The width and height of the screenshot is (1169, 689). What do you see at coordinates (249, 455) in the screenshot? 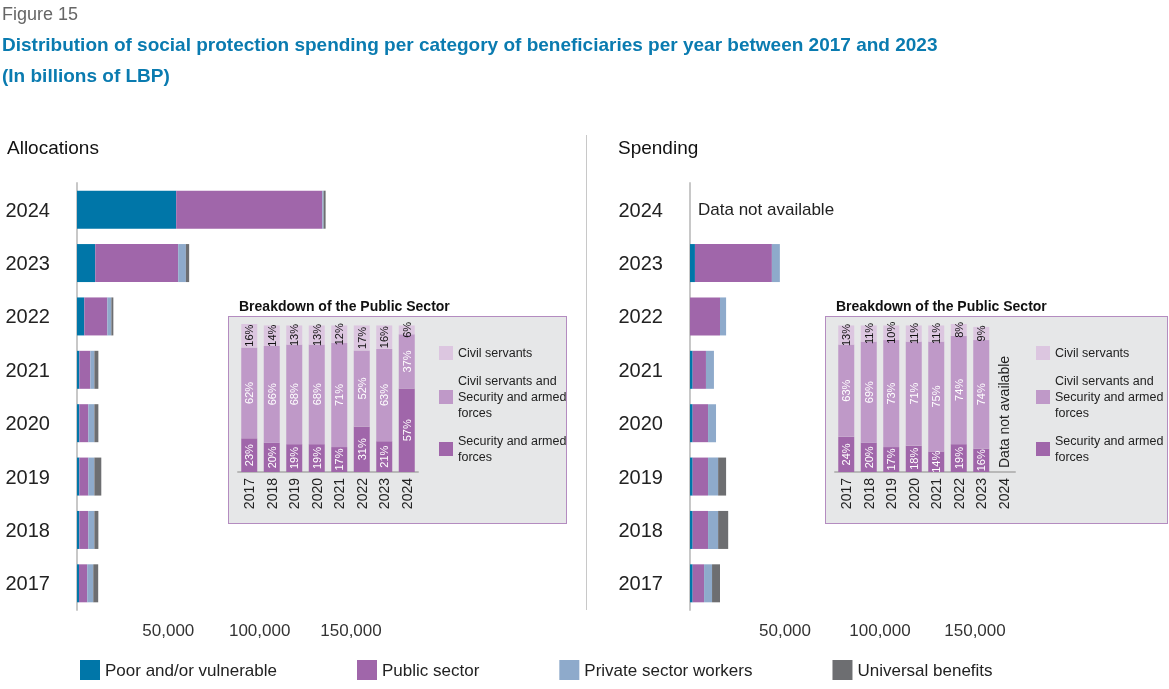
I see `data-label: 23%` at bounding box center [249, 455].